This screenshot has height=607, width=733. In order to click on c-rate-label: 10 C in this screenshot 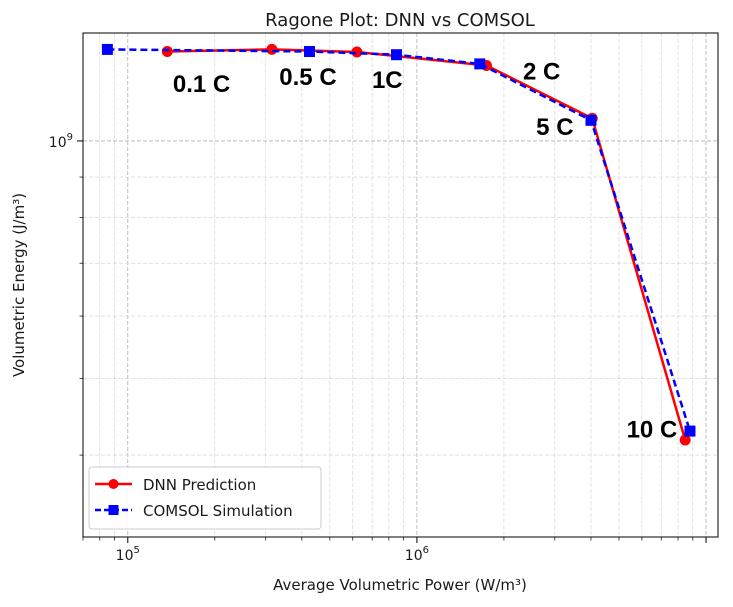, I will do `click(652, 430)`.